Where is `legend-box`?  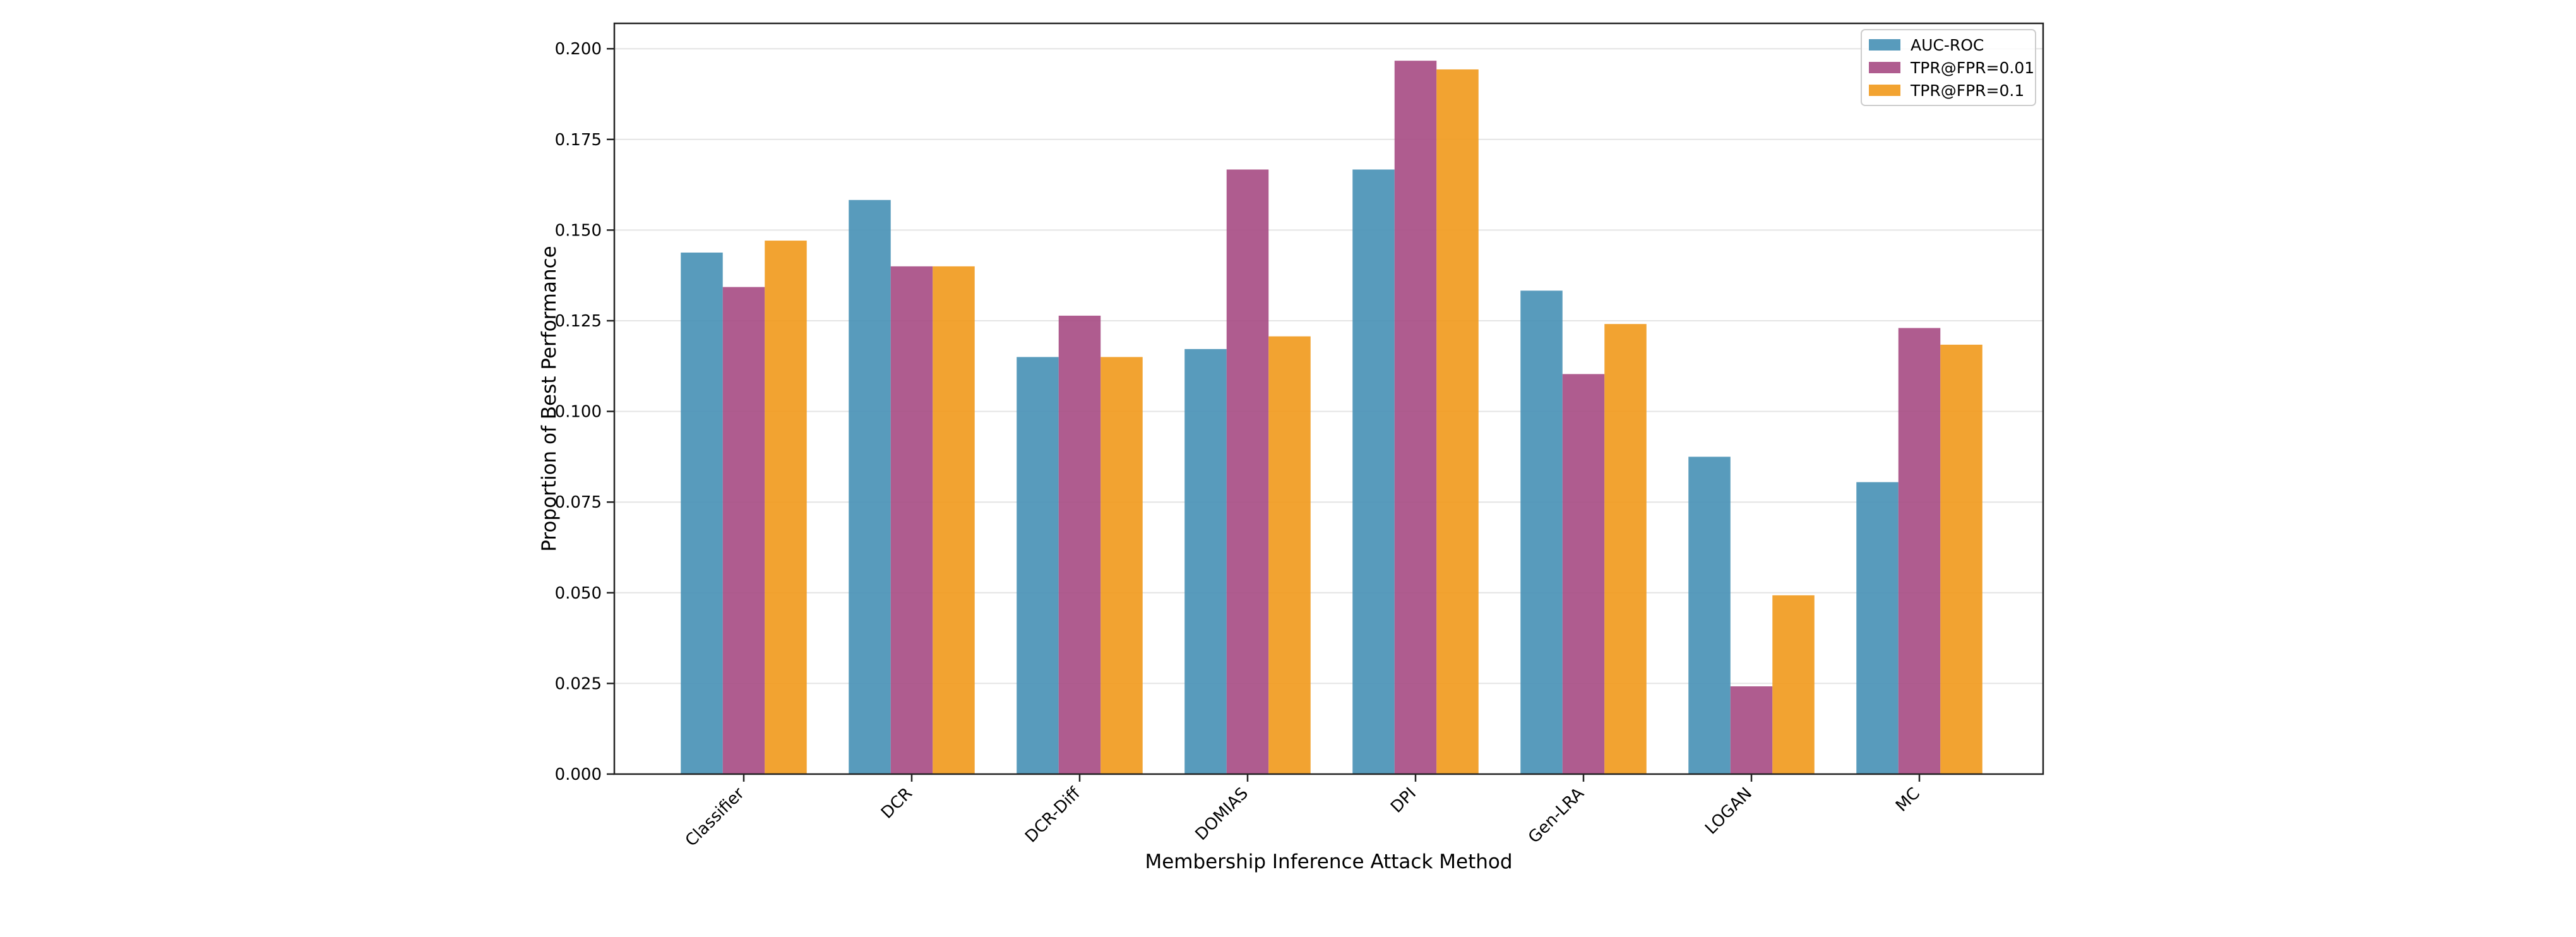
legend-box is located at coordinates (1948, 68).